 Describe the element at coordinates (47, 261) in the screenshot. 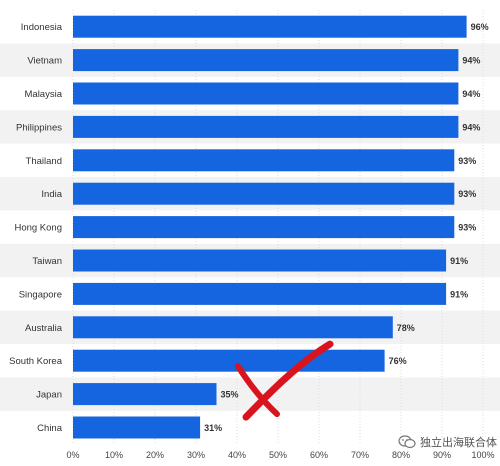

I see `category-label: Taiwan` at that location.